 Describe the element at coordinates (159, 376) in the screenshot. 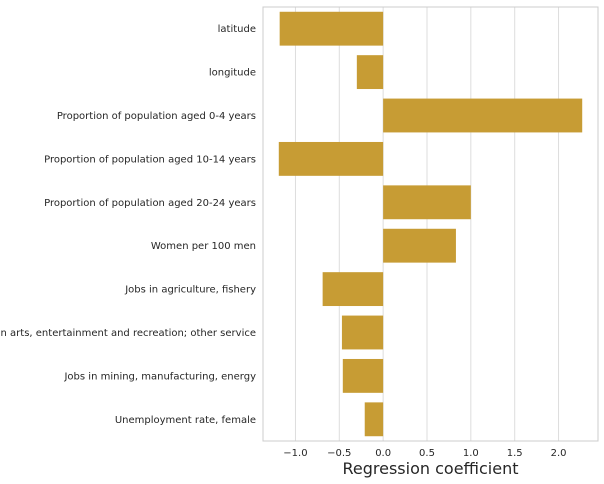

I see `category-label: Jobs in mining, manufacturing, energy` at that location.